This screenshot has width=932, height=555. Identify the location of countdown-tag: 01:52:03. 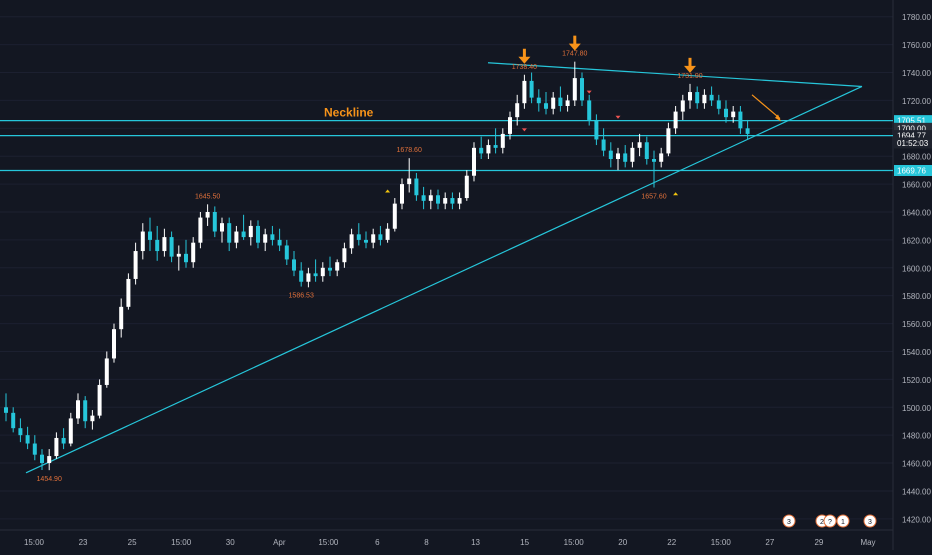
(913, 143).